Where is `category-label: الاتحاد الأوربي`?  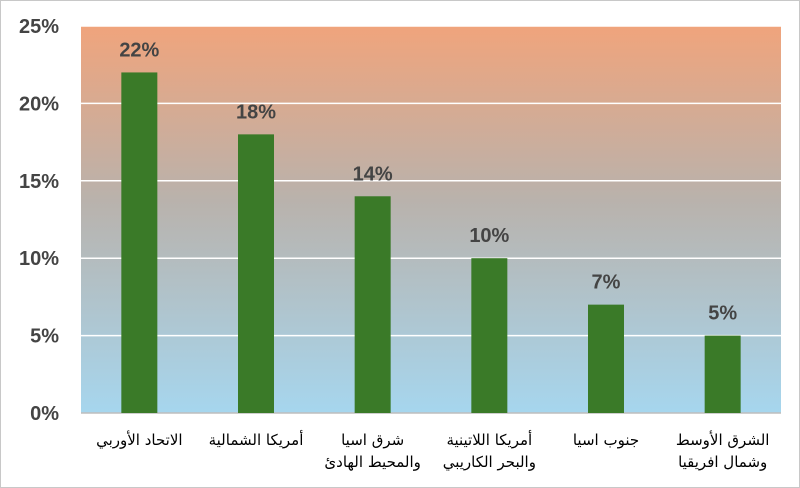 category-label: الاتحاد الأوربي is located at coordinates (139, 440).